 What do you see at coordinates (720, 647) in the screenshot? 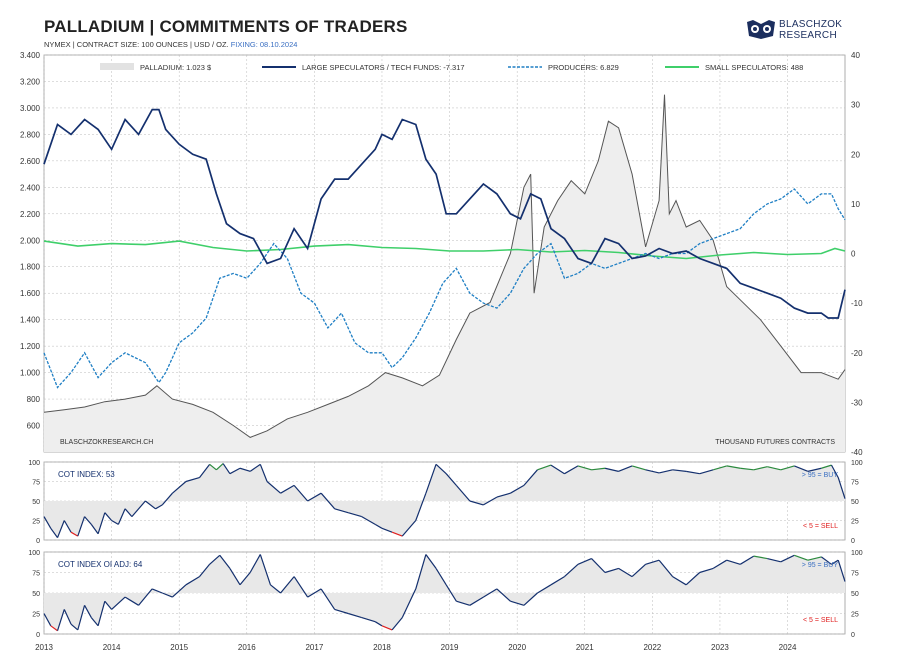
I see `x-axis-year: 2023` at bounding box center [720, 647].